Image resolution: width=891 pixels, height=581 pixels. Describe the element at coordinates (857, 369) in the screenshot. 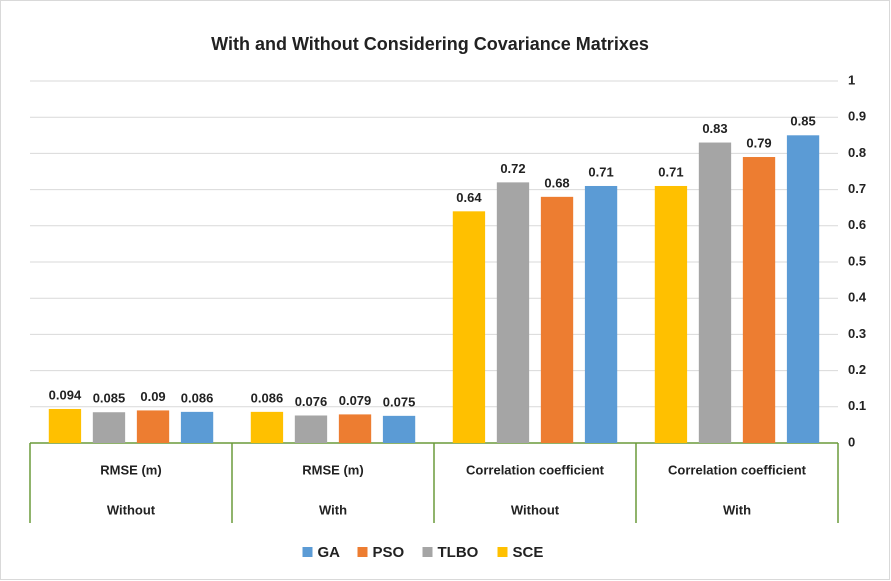

I see `y-tick-label: 0.2` at that location.